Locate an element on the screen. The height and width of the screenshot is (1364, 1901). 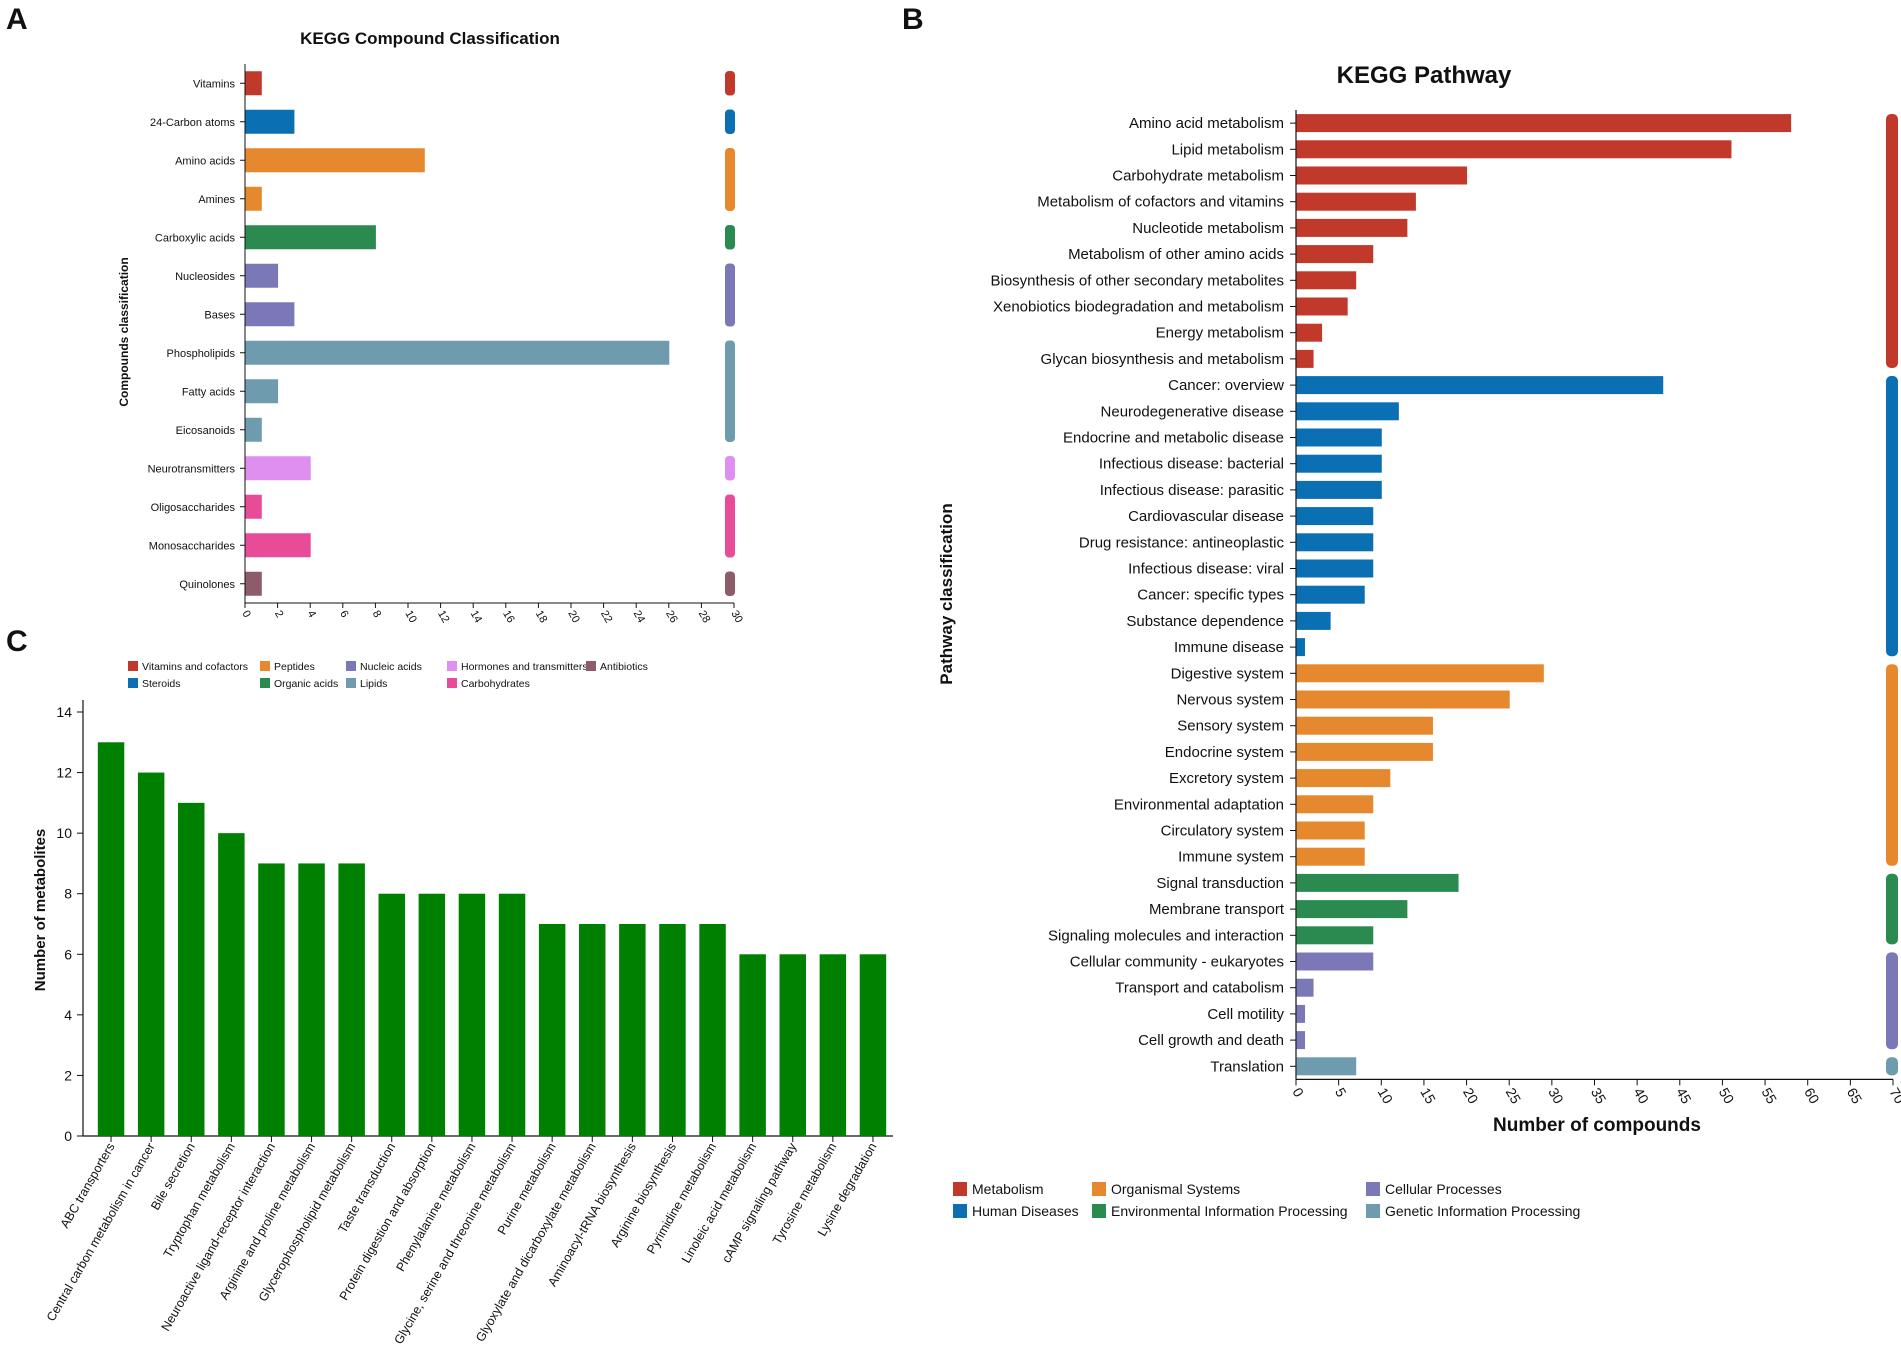
legend-swatch-organismal-systems is located at coordinates (1099, 1189).